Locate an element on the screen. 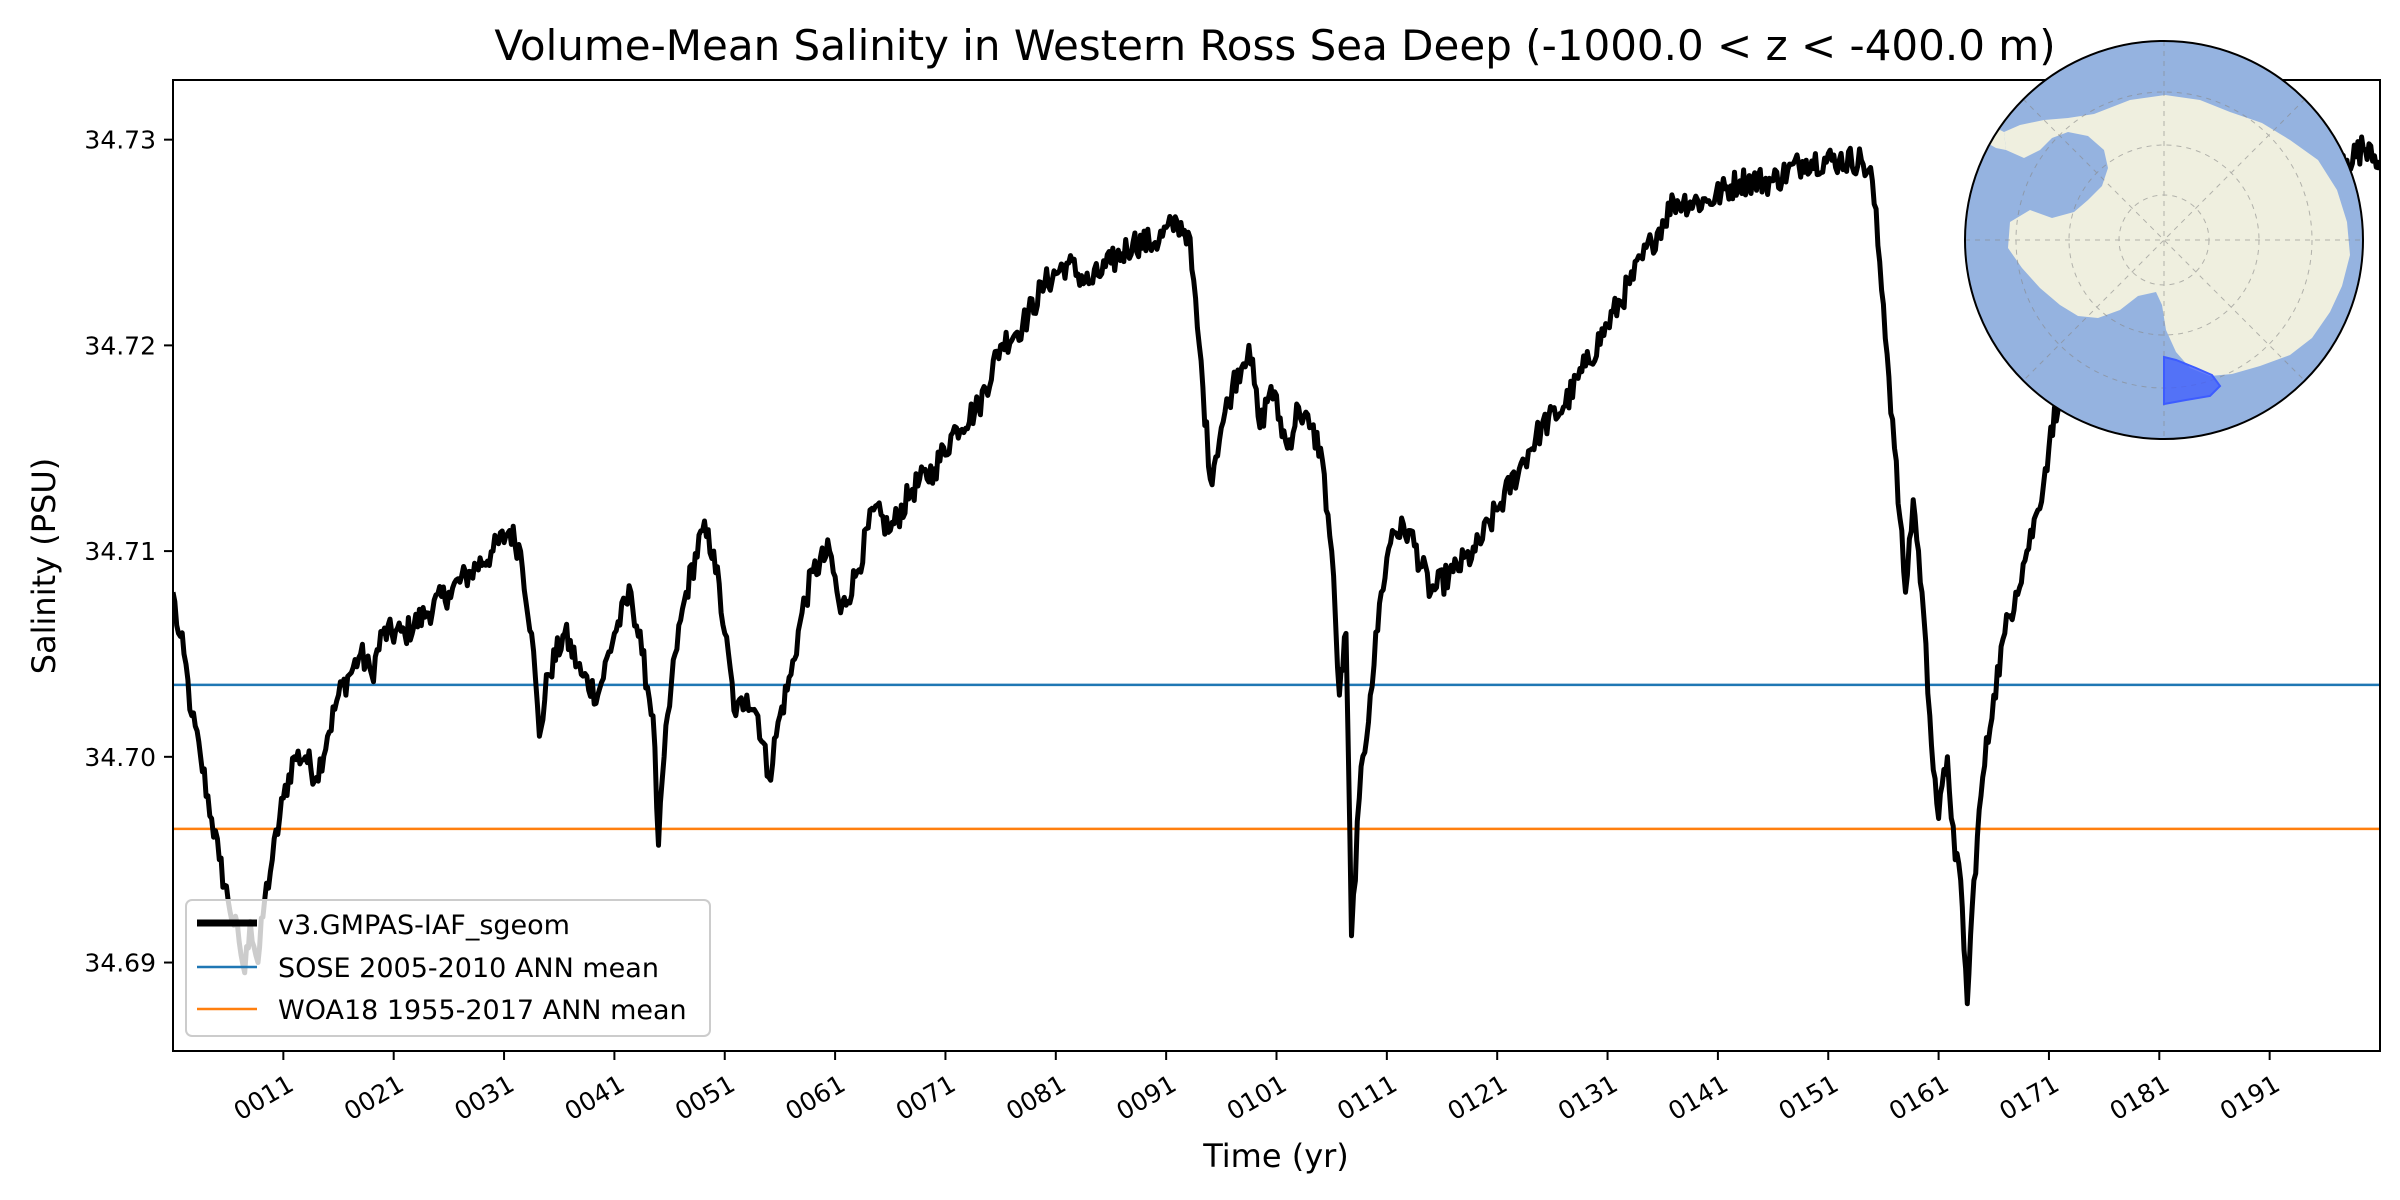 This screenshot has width=2400, height=1200. x-tick-label: 0171 is located at coordinates (2029, 1097).